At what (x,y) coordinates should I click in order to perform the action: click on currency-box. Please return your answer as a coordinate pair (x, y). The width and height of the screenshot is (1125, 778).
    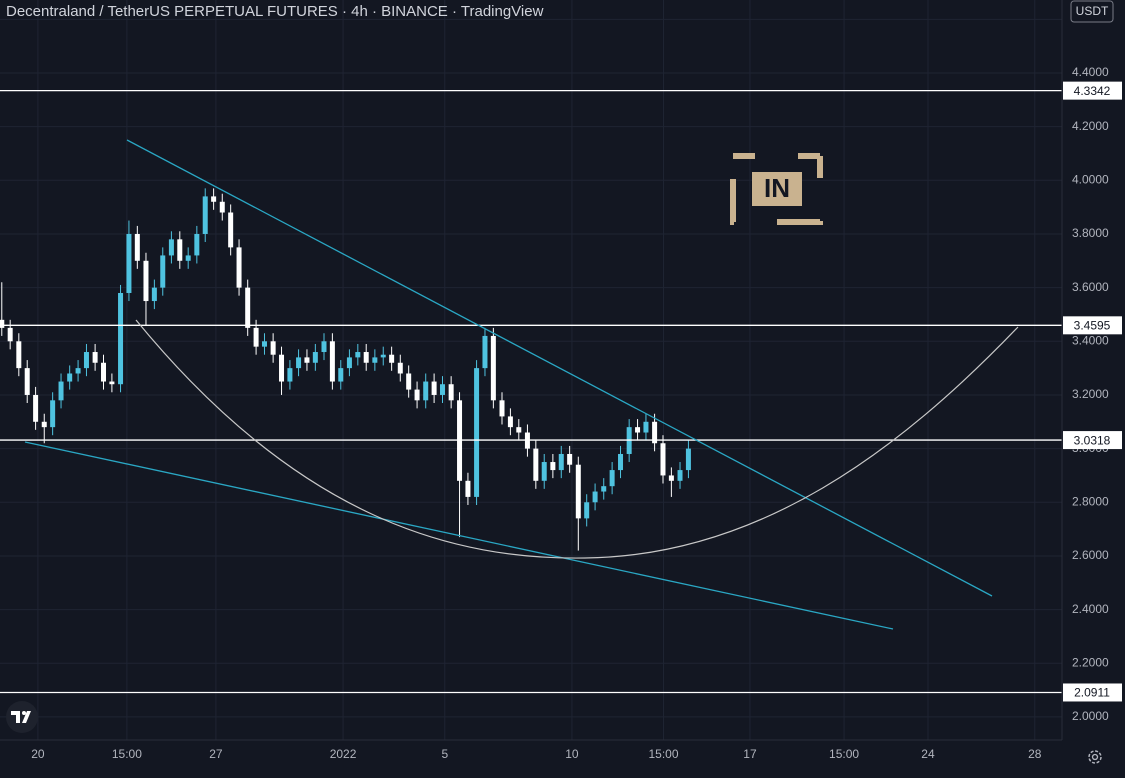
    Looking at the image, I should click on (1092, 11).